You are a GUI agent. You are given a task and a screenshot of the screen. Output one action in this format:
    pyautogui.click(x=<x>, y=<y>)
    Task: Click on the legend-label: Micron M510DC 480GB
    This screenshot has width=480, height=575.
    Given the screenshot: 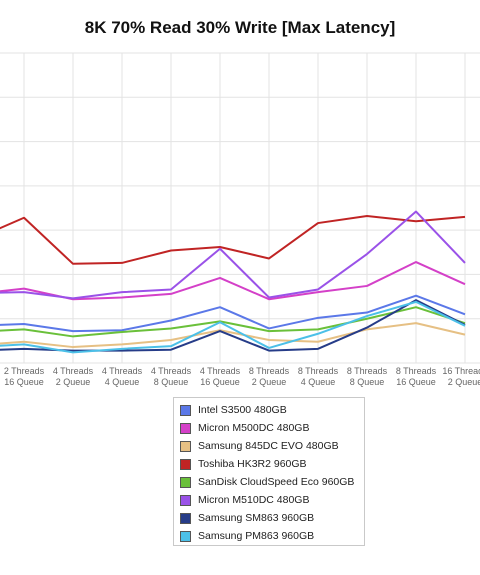 What is the action you would take?
    pyautogui.click(x=254, y=500)
    